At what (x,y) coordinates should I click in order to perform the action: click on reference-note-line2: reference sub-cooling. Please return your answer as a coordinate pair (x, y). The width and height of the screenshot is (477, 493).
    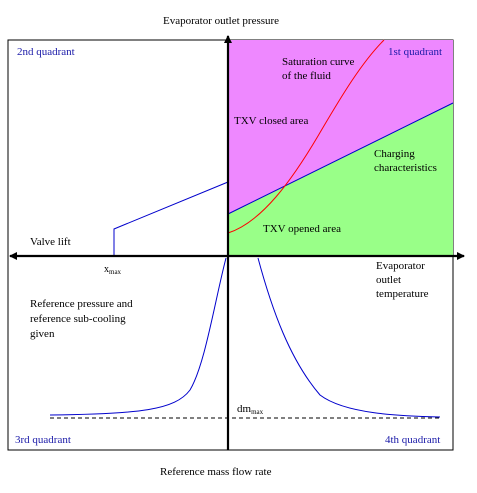
    Looking at the image, I should click on (78, 319).